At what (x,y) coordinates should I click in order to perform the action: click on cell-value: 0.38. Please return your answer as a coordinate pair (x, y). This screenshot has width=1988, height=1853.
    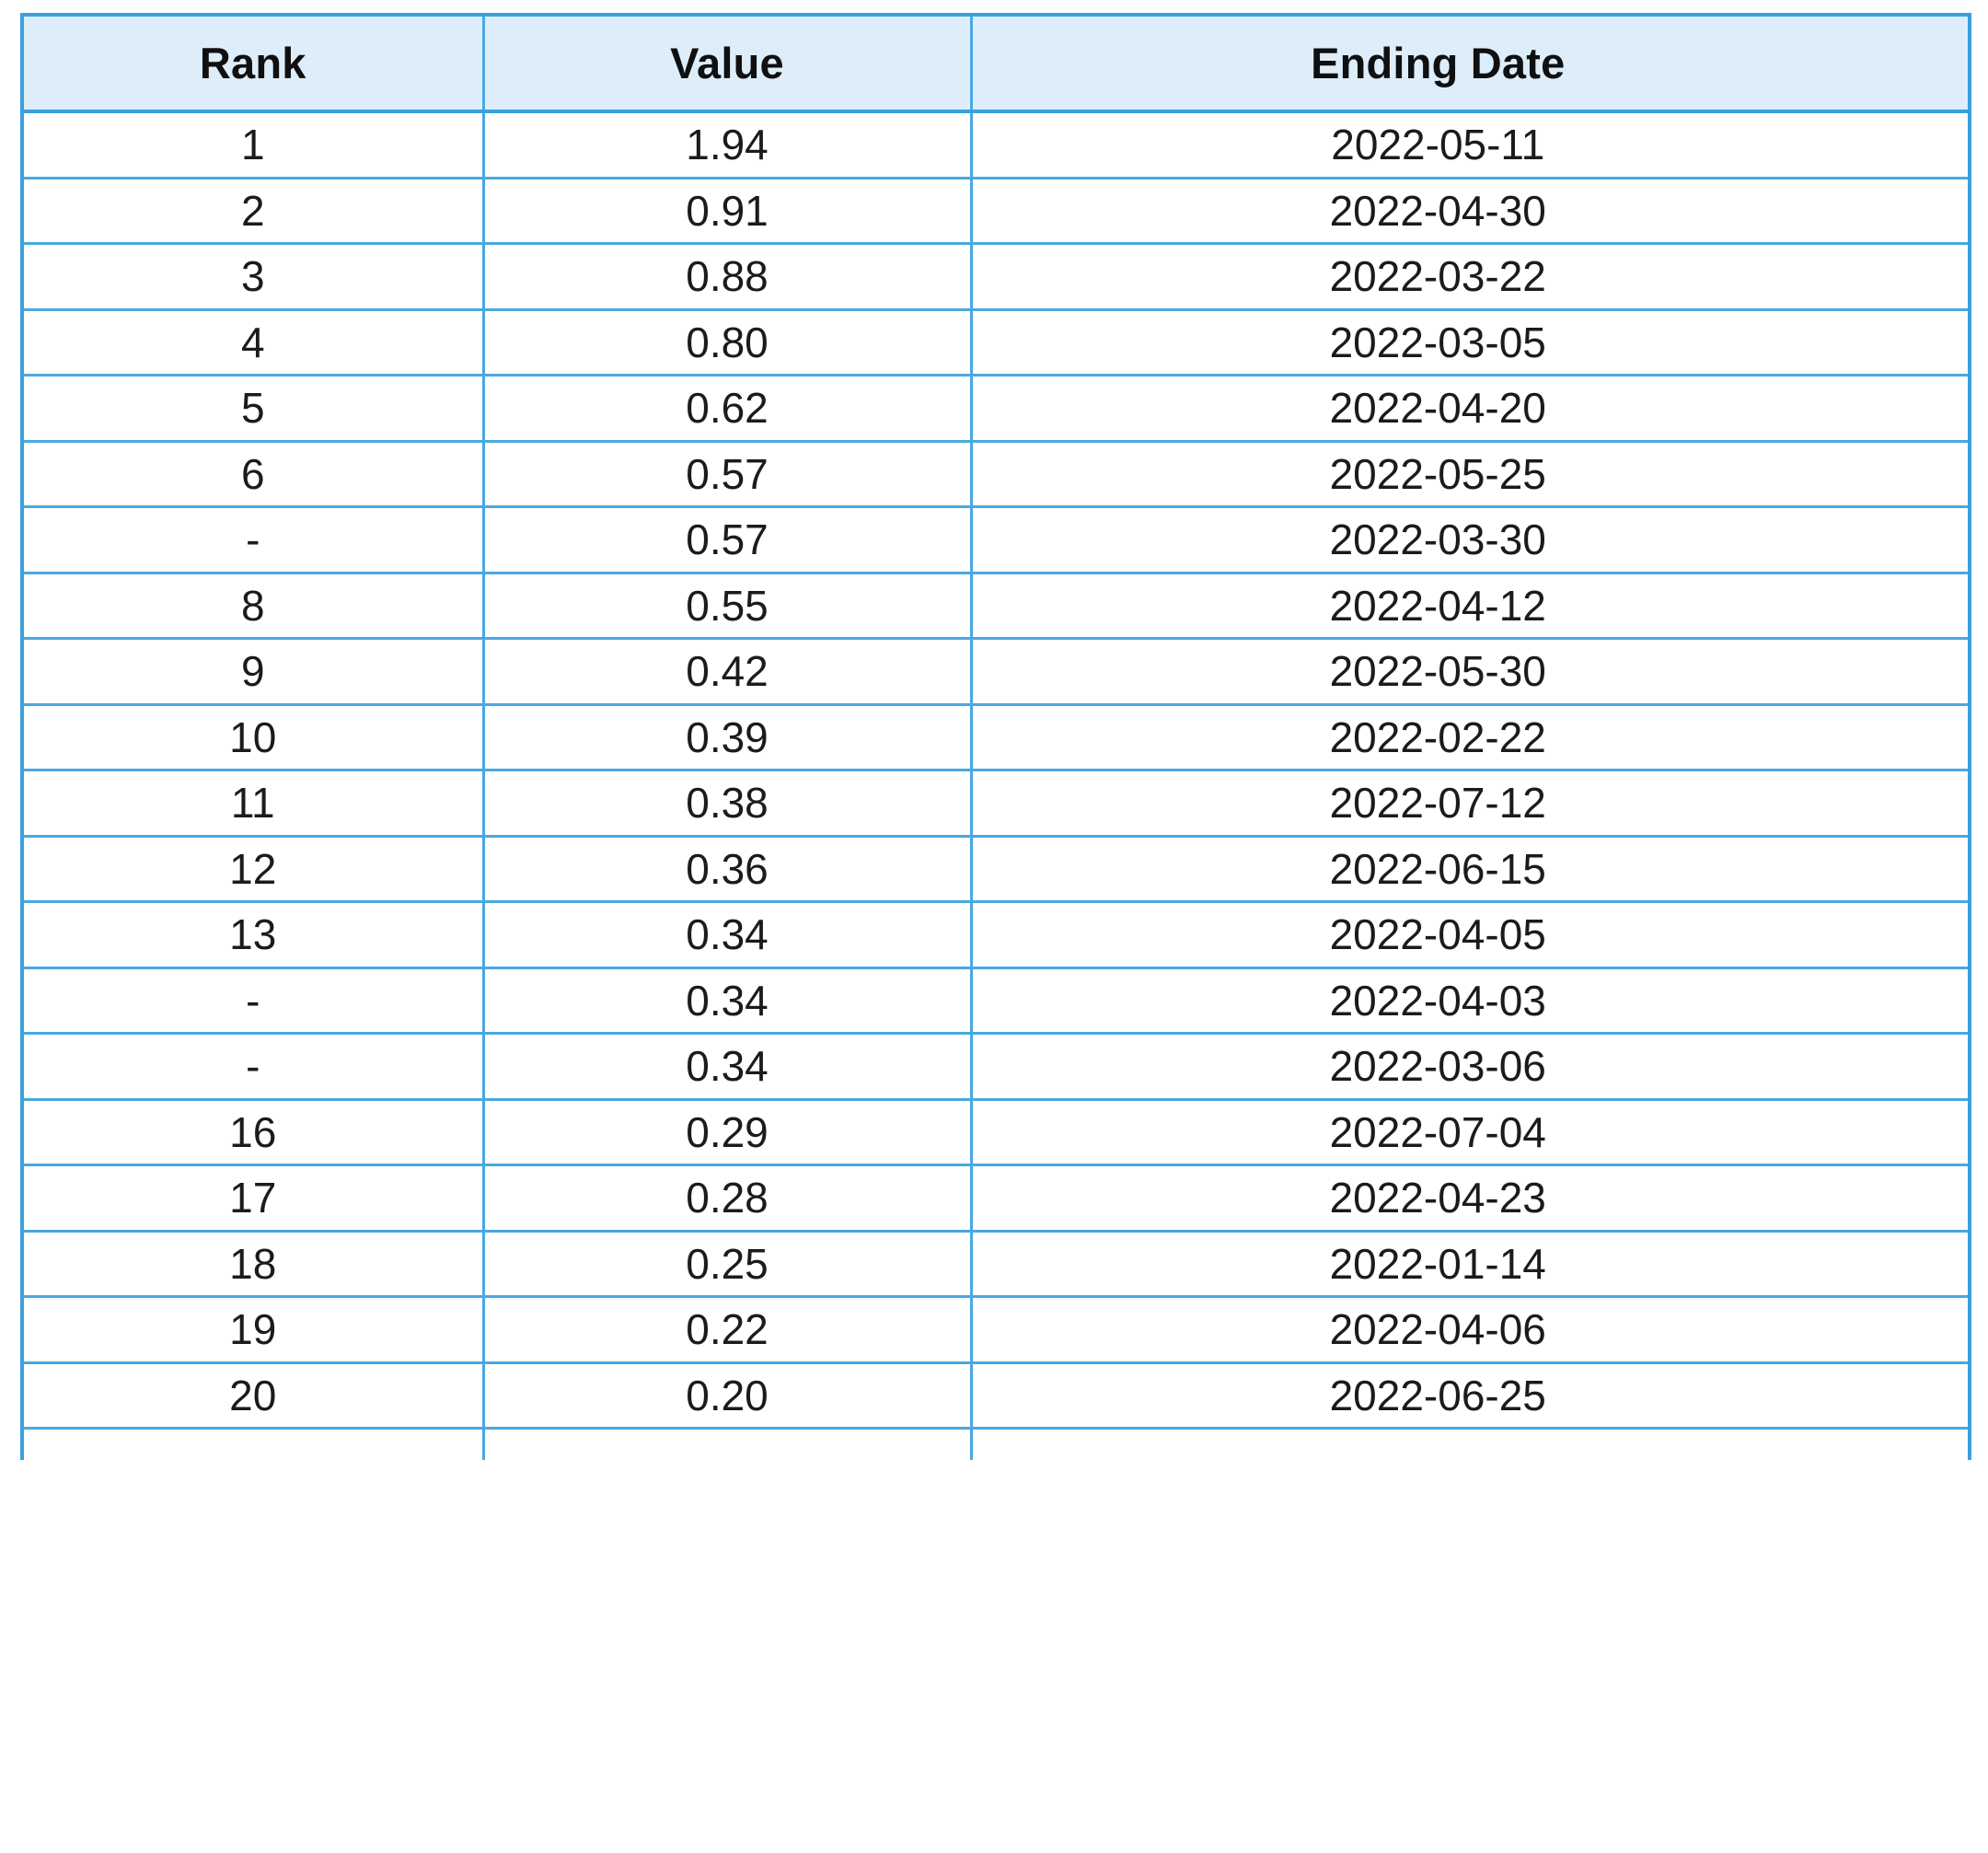
    Looking at the image, I should click on (728, 804).